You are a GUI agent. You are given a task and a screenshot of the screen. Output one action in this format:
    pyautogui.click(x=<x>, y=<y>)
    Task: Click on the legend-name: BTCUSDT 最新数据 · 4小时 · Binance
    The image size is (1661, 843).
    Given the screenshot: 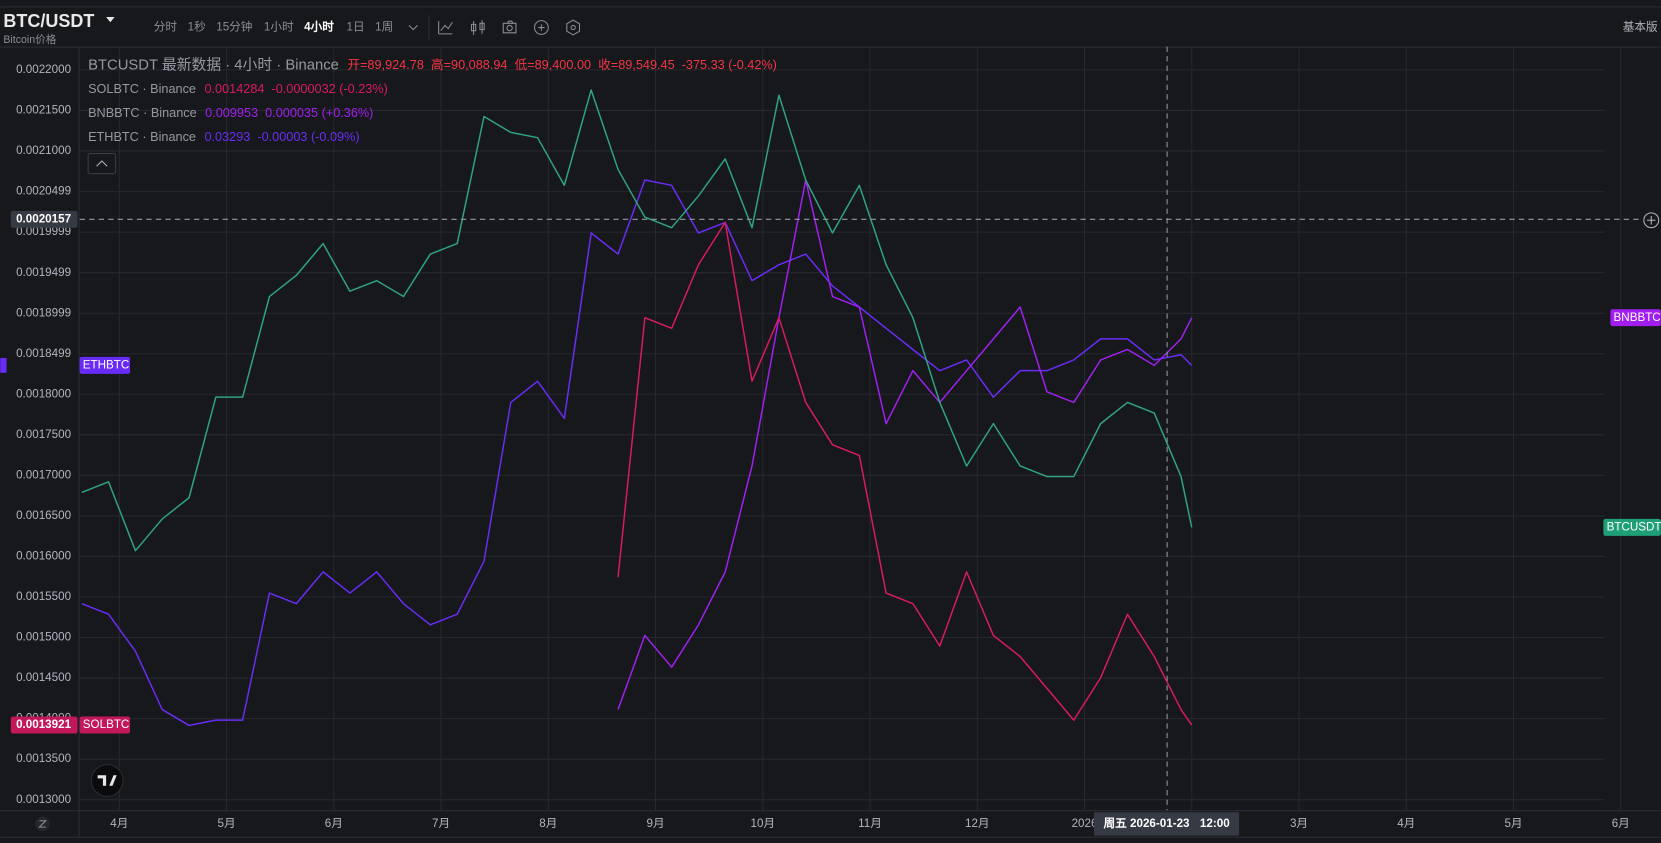 What is the action you would take?
    pyautogui.click(x=213, y=65)
    